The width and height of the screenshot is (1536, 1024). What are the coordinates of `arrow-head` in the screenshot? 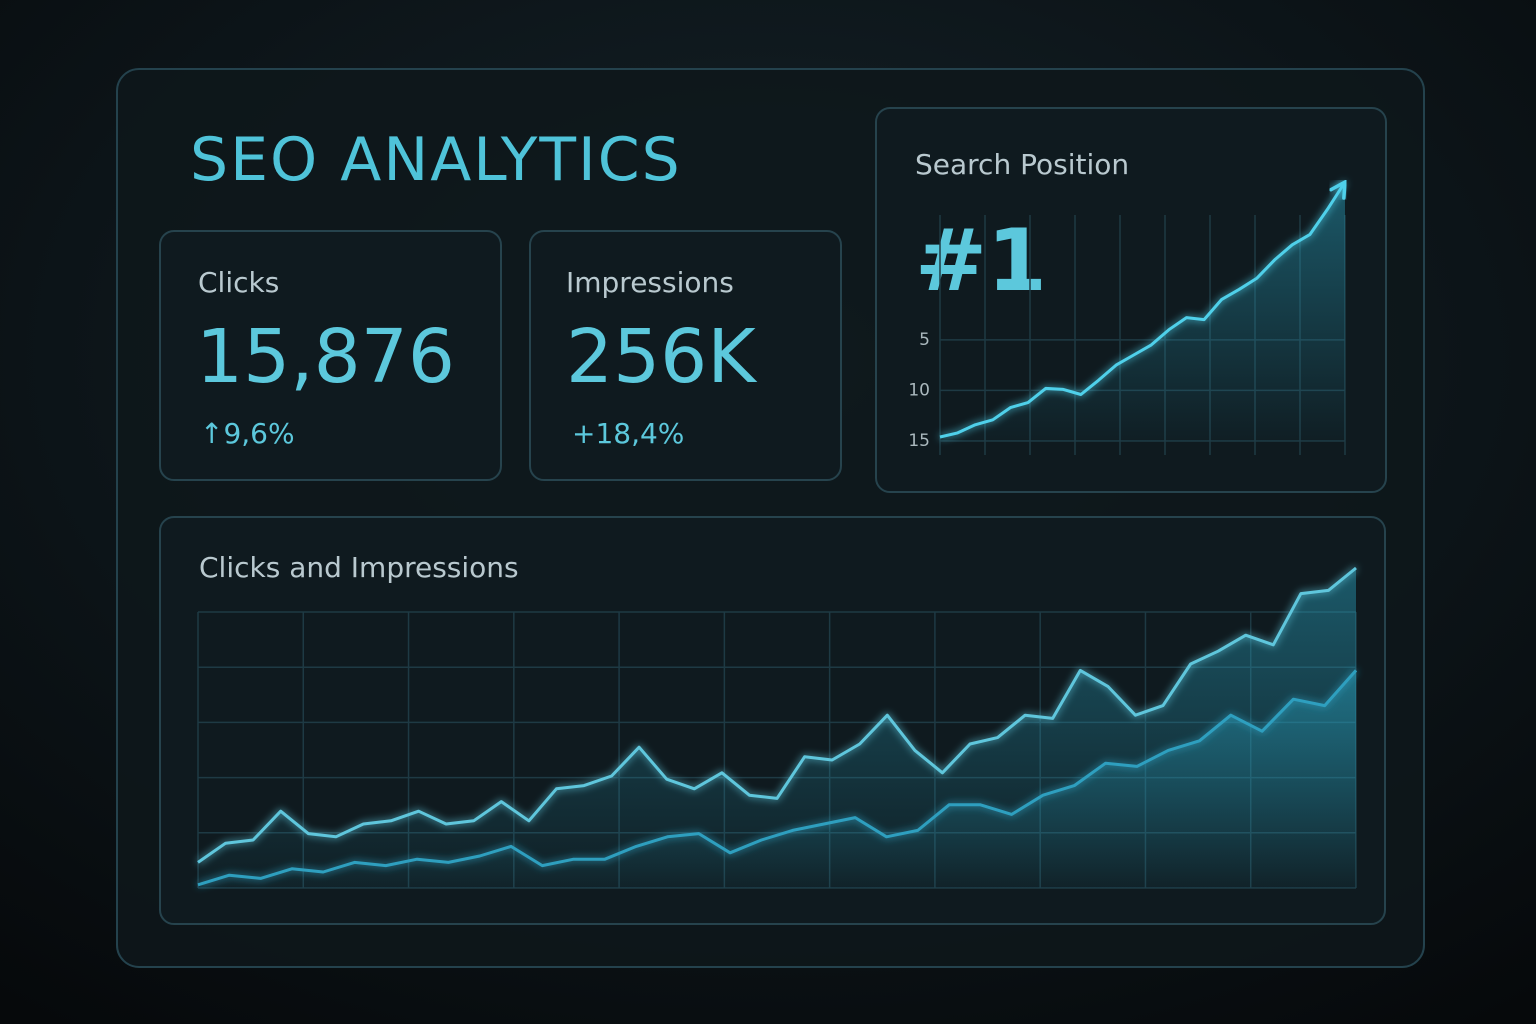 It's located at (1338, 189).